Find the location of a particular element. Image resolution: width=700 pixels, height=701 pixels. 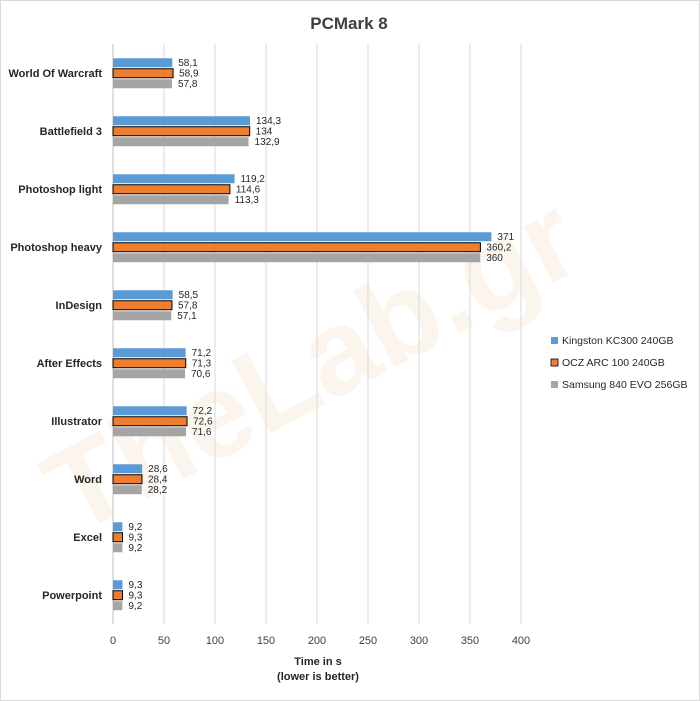

x-tick-label: 50 is located at coordinates (164, 641).